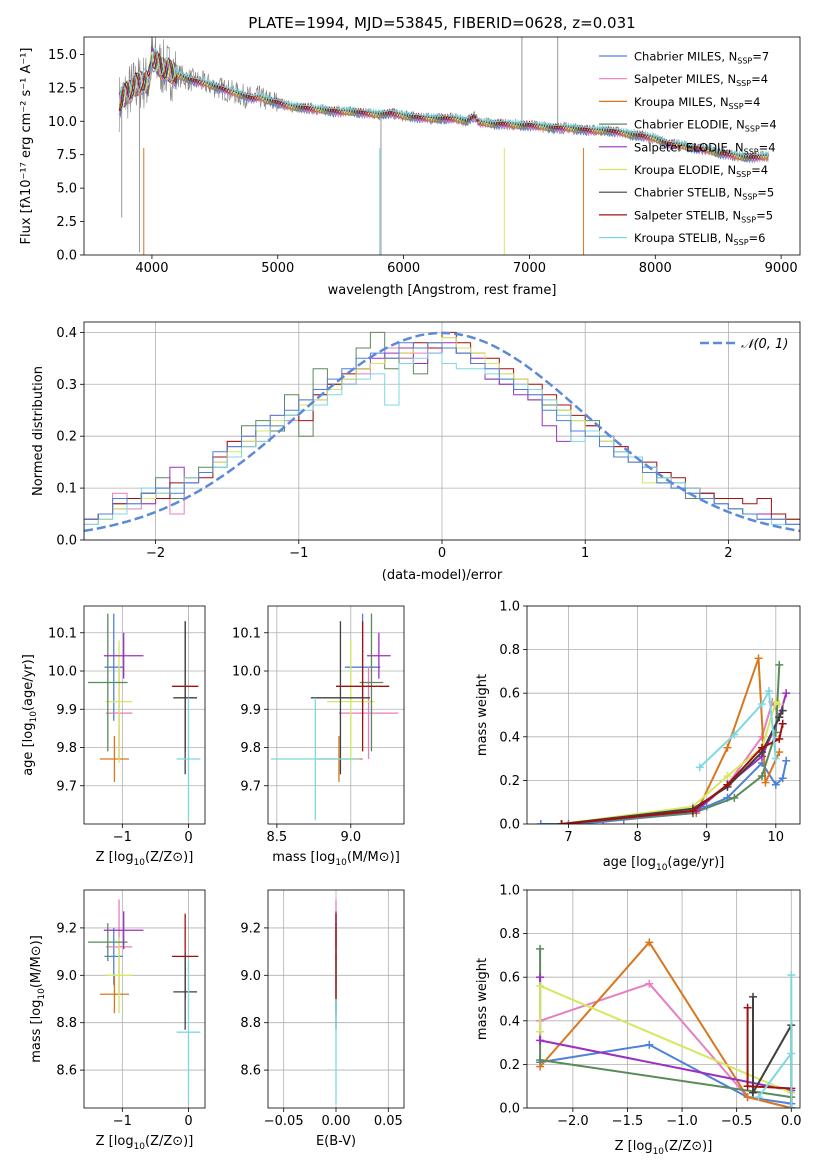 This screenshot has width=819, height=1170. What do you see at coordinates (685, 79) in the screenshot?
I see `legend-label-main: Salpeter MILES, N` at bounding box center [685, 79].